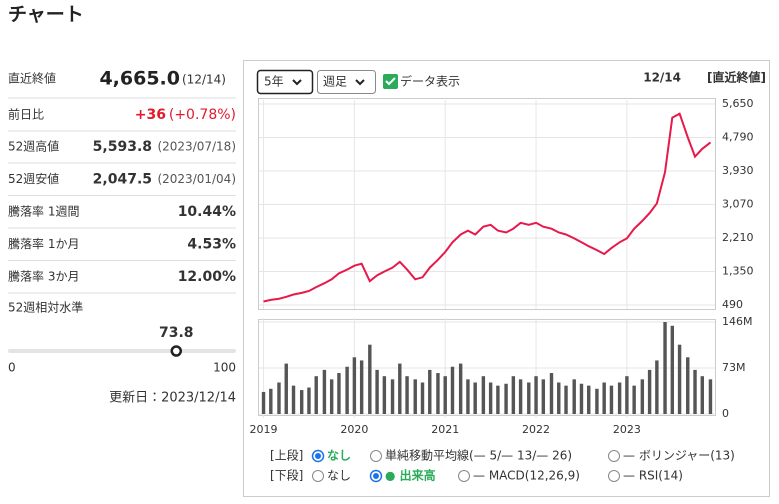 The image size is (779, 504). Describe the element at coordinates (286, 455) in the screenshot. I see `option-row-label: [上段]` at that location.